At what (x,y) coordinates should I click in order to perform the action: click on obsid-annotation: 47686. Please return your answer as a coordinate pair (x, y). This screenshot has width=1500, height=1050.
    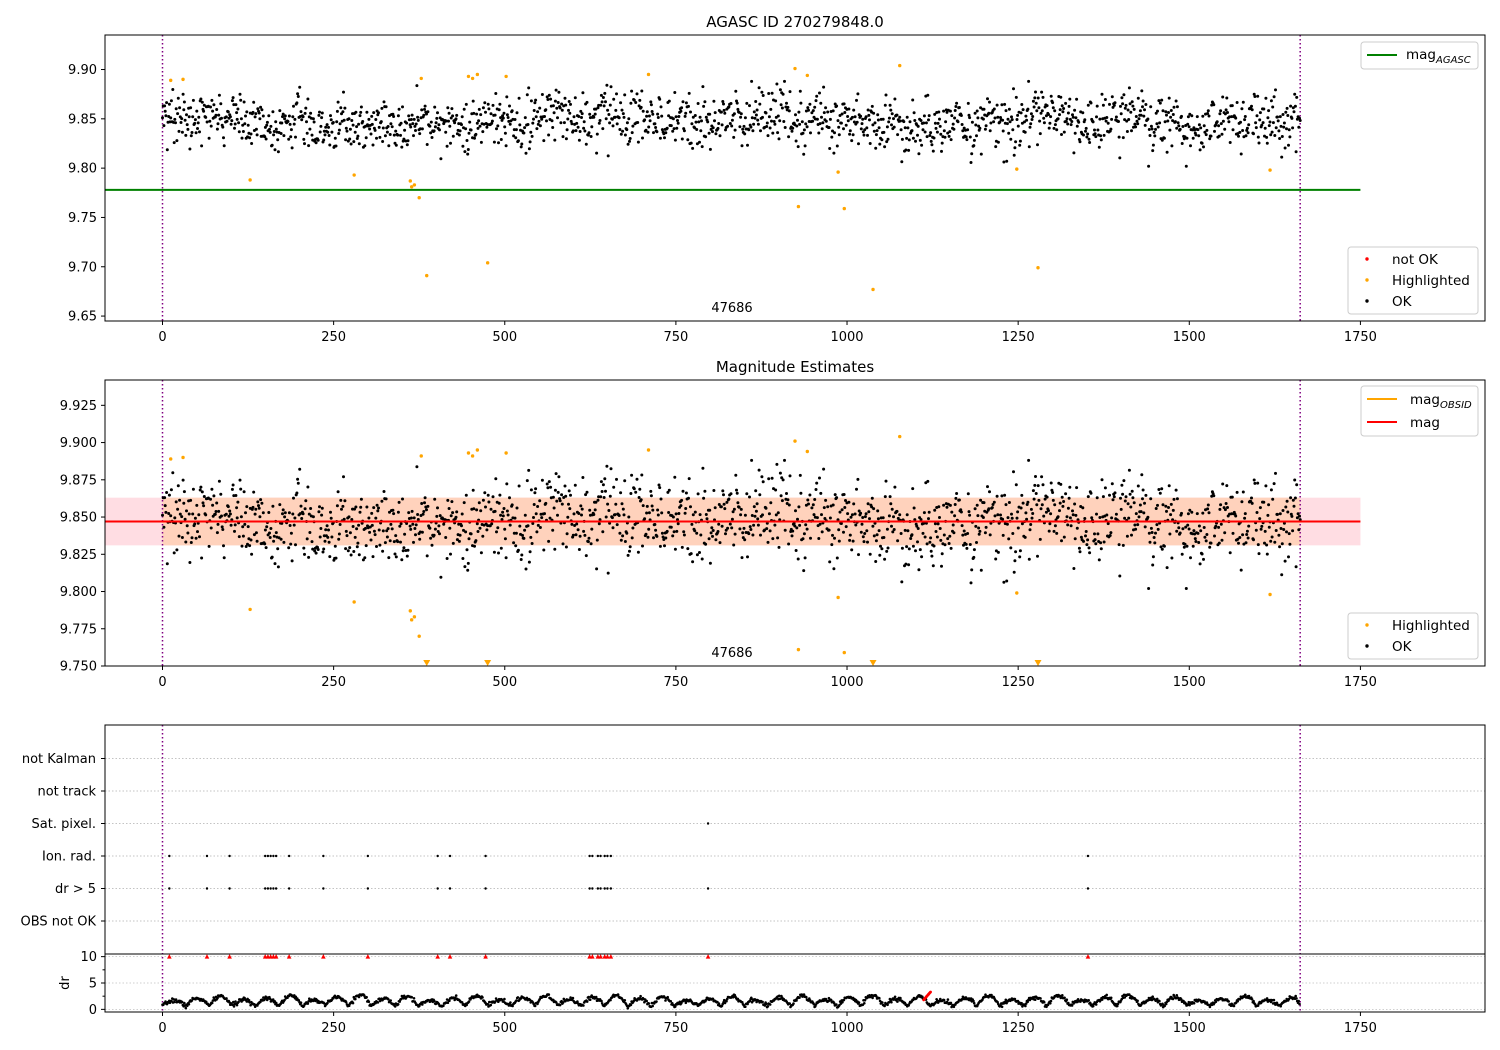
    Looking at the image, I should click on (731, 653).